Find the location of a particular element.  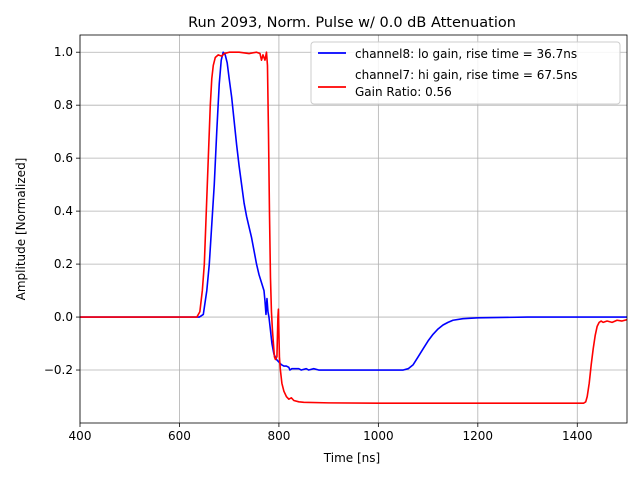

x-axis: 400 600 800 1000 1200 1400 is located at coordinates (331, 433).